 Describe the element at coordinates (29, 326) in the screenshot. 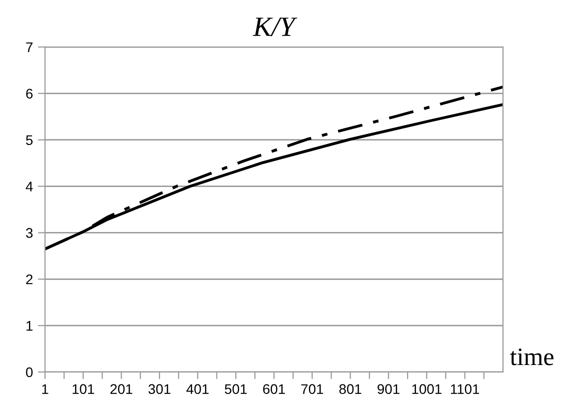

I see `y-tick-label: 1` at that location.